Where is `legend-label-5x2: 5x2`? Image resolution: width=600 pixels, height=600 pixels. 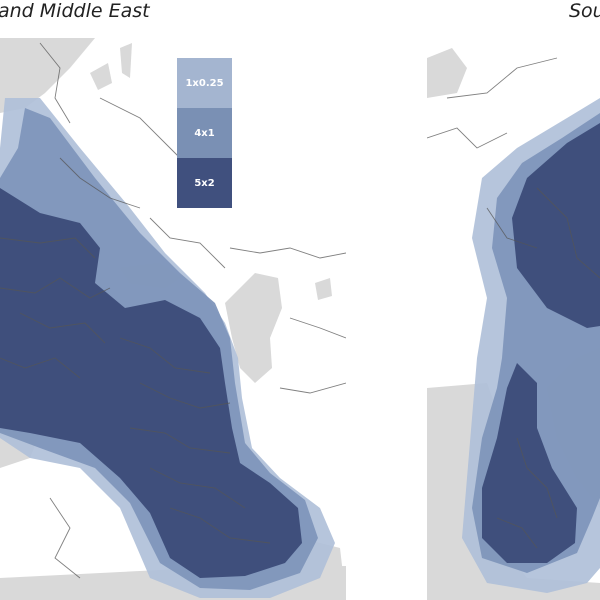
legend-label-5x2: 5x2 is located at coordinates (204, 183).